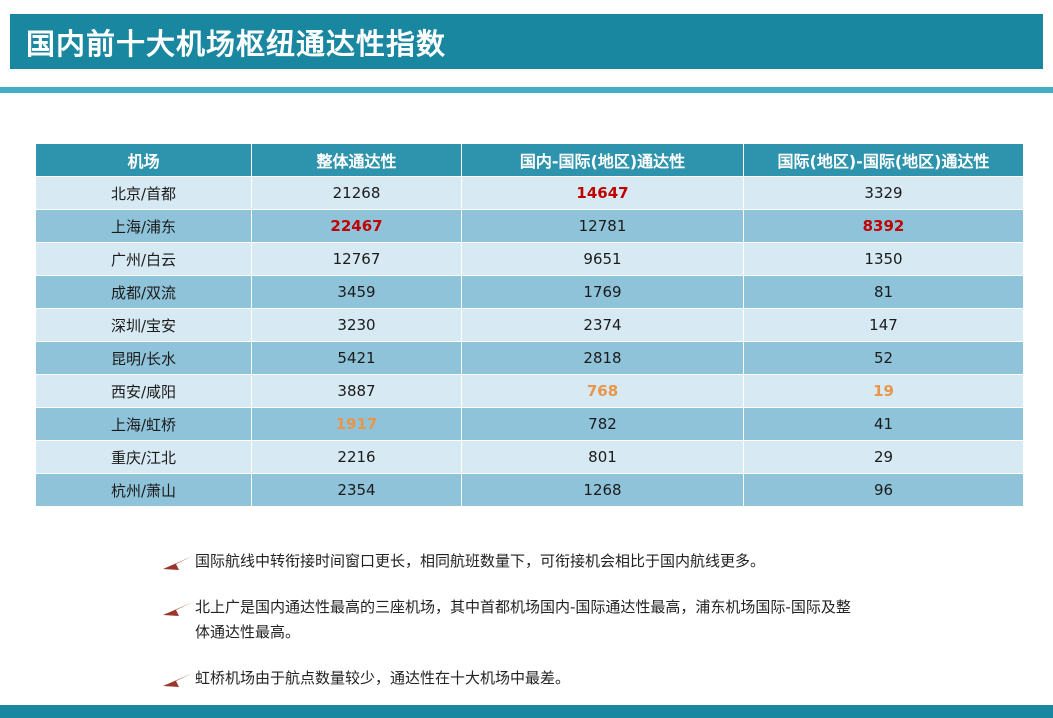 This screenshot has height=718, width=1053. I want to click on table-row: 重庆/江北 2216 801 29, so click(529, 457).